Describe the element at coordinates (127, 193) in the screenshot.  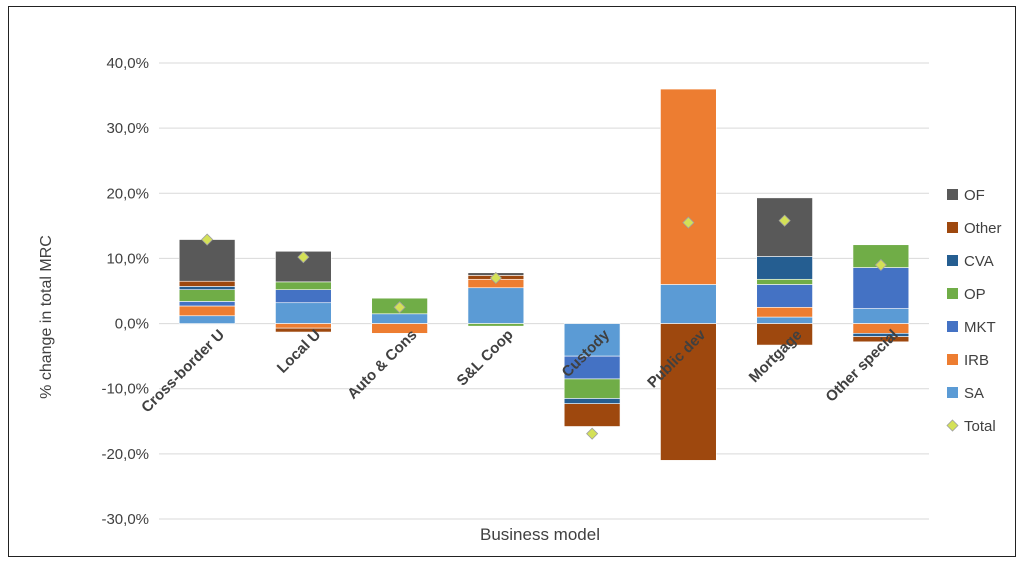
I see `y-tick-label: 20,0%` at that location.